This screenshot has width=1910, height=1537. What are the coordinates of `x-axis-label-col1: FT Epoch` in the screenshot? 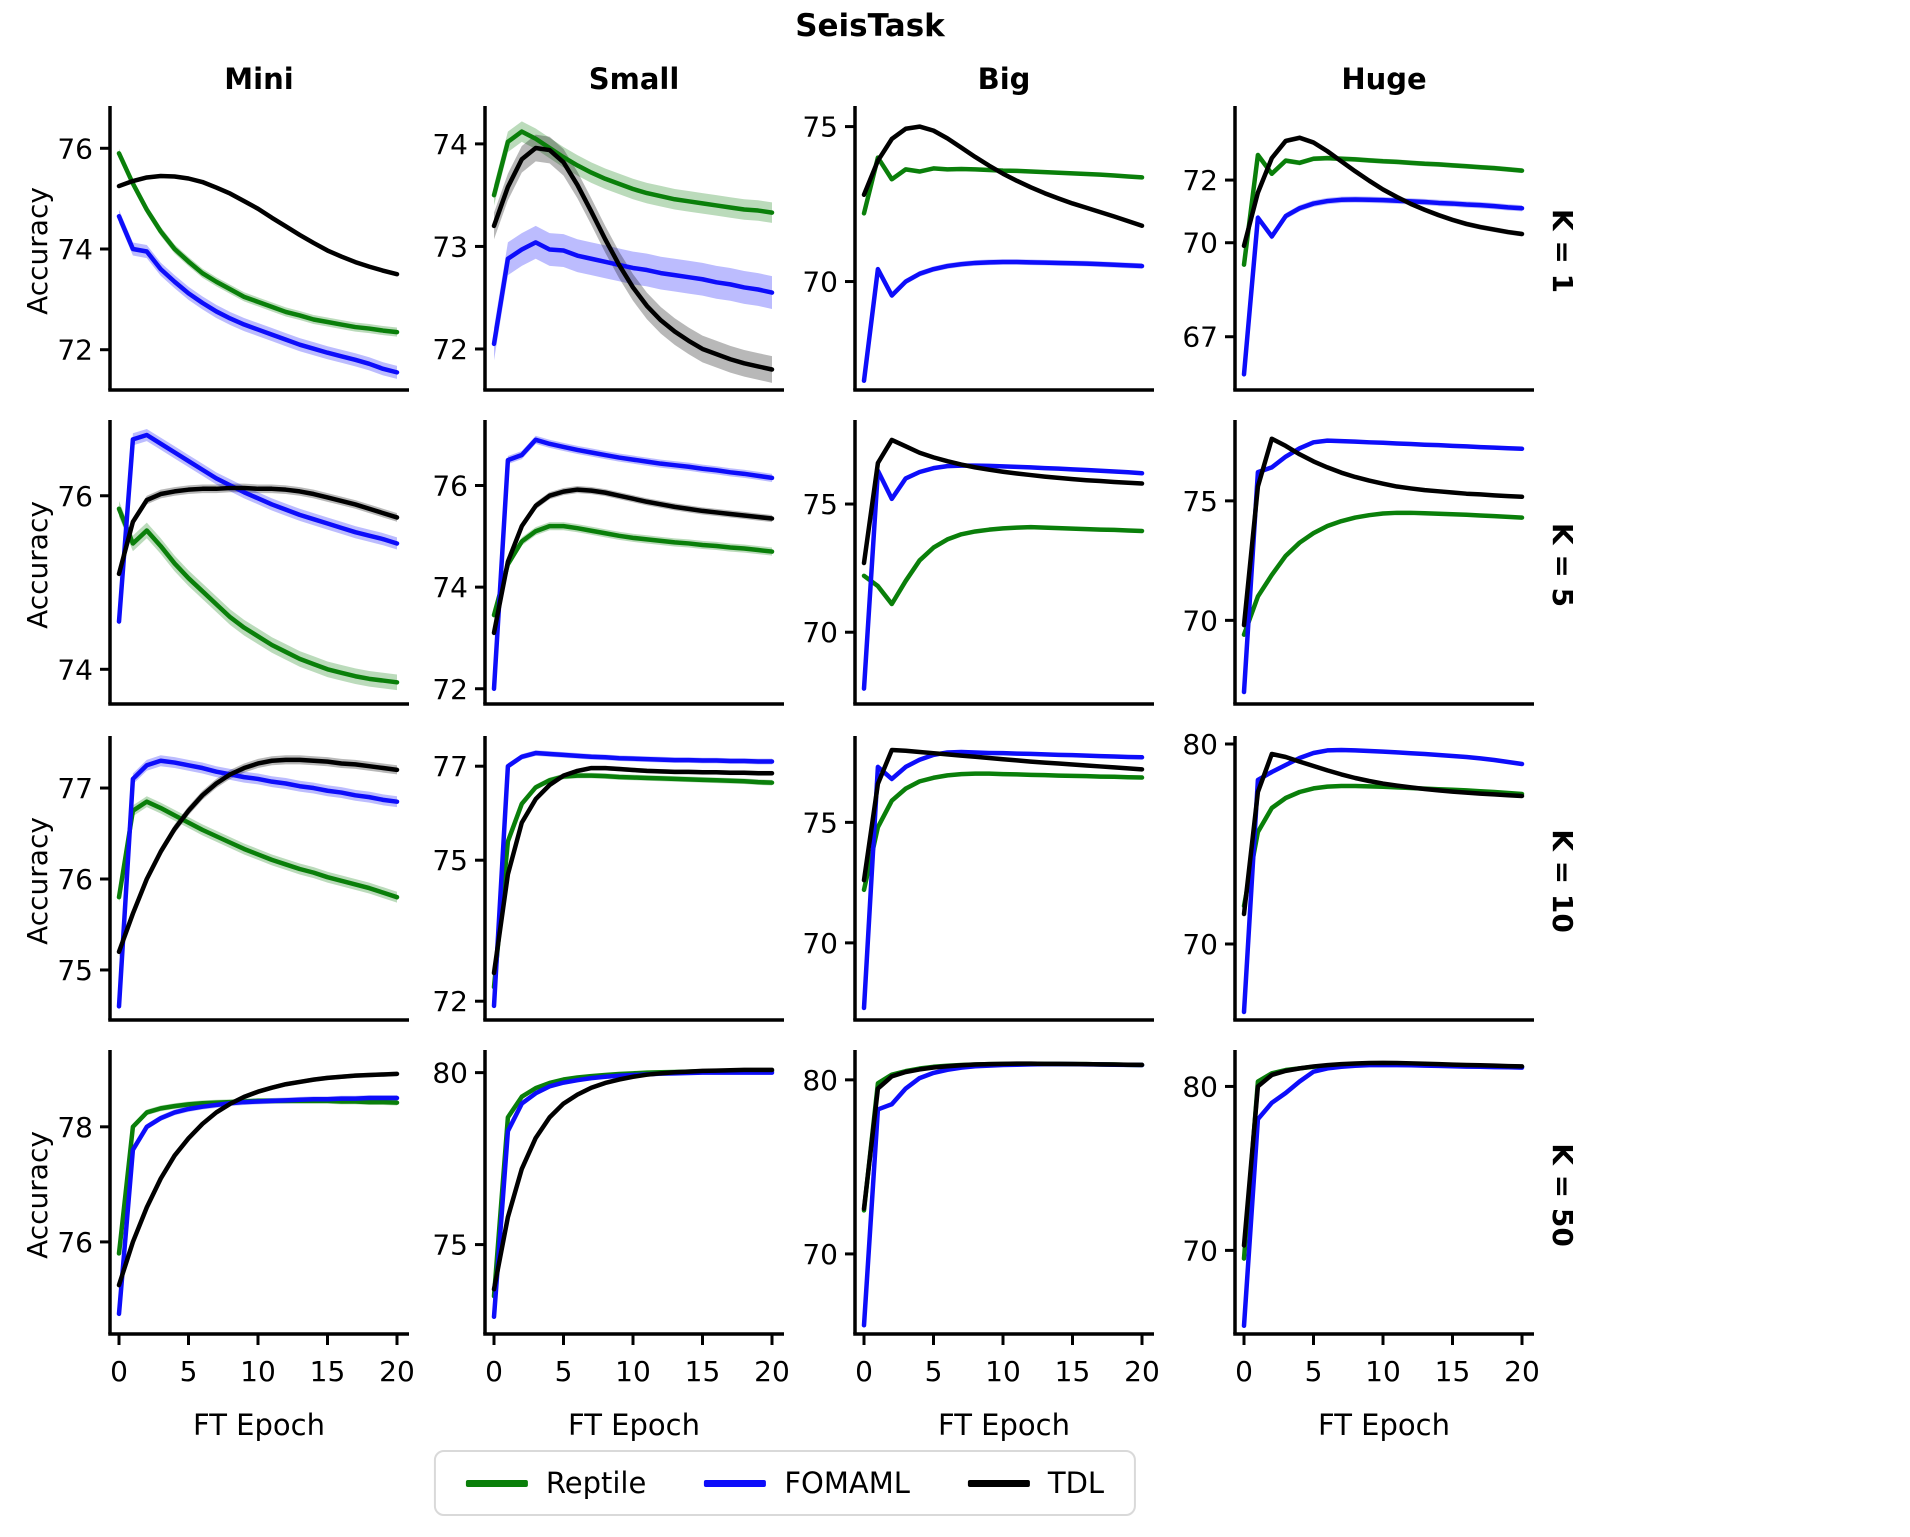 It's located at (259, 1425).